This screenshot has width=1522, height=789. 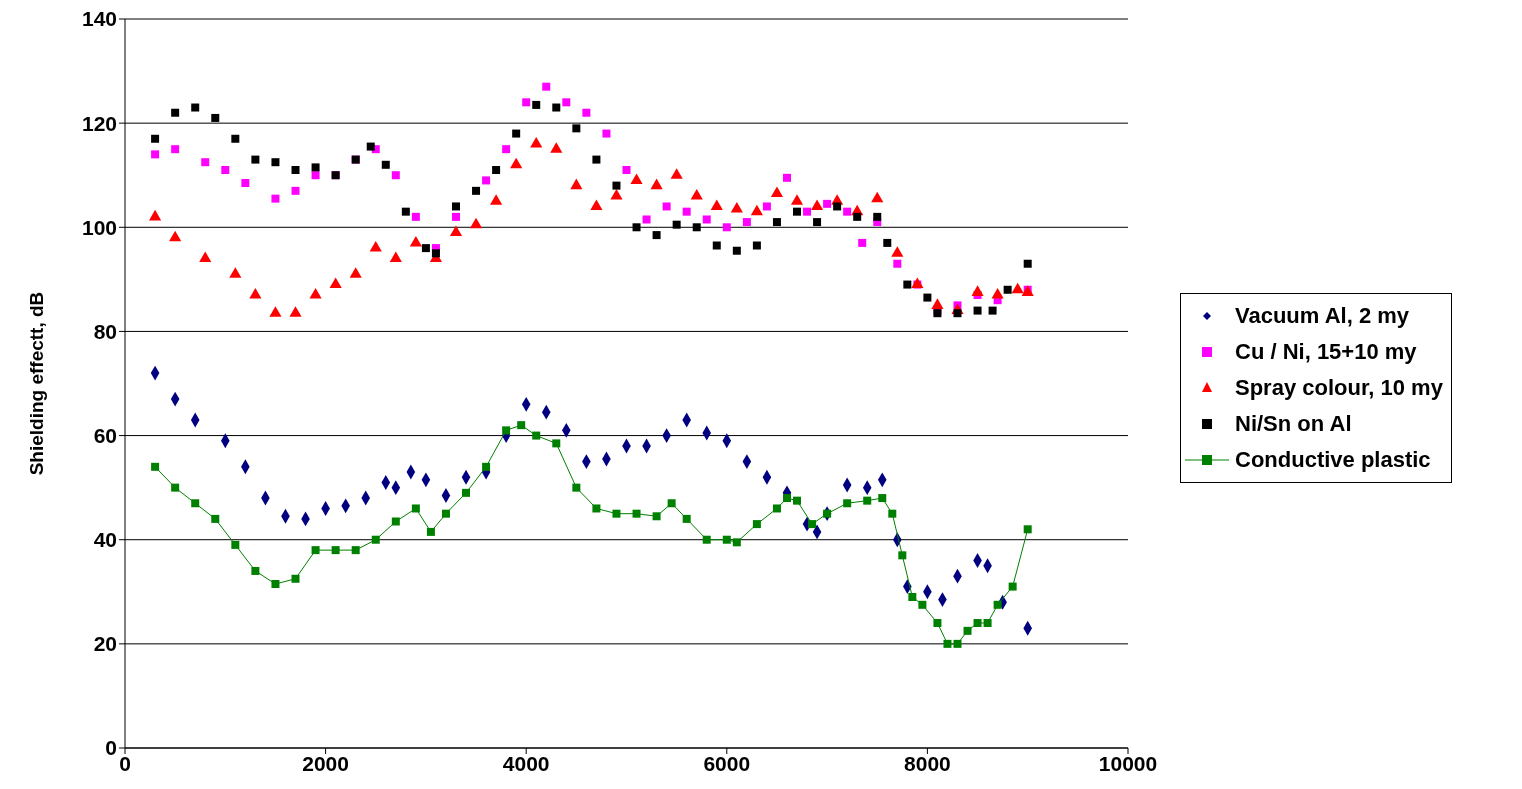 I want to click on y-axis-title: Shielding effectt, dB, so click(x=36, y=383).